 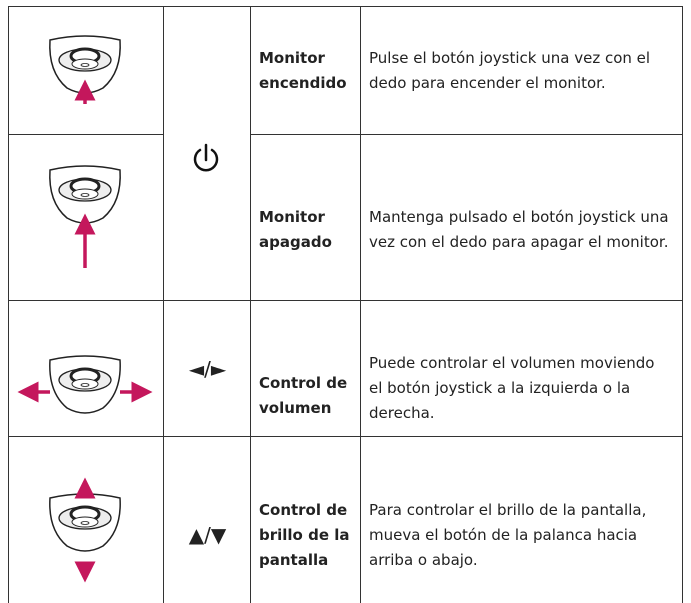 I want to click on function-name: Control de volumen, so click(x=303, y=395).